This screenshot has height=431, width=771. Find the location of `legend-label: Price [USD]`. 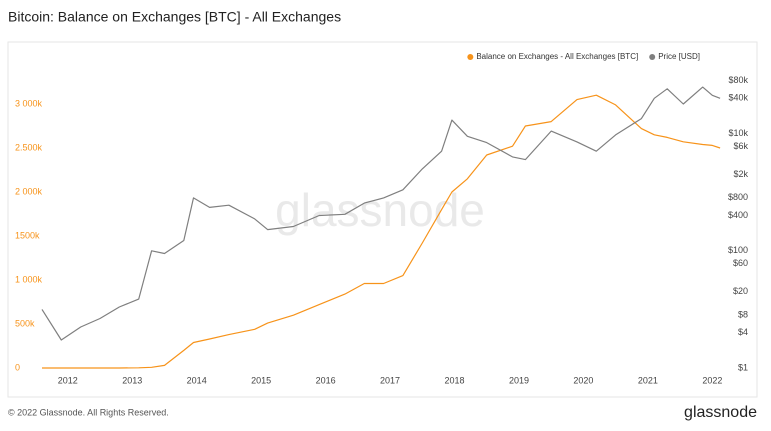

legend-label: Price [USD] is located at coordinates (679, 56).